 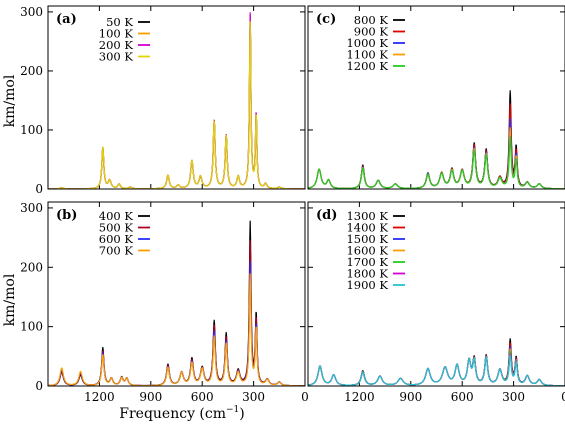 I want to click on legend-label: 200 K, so click(x=116, y=45).